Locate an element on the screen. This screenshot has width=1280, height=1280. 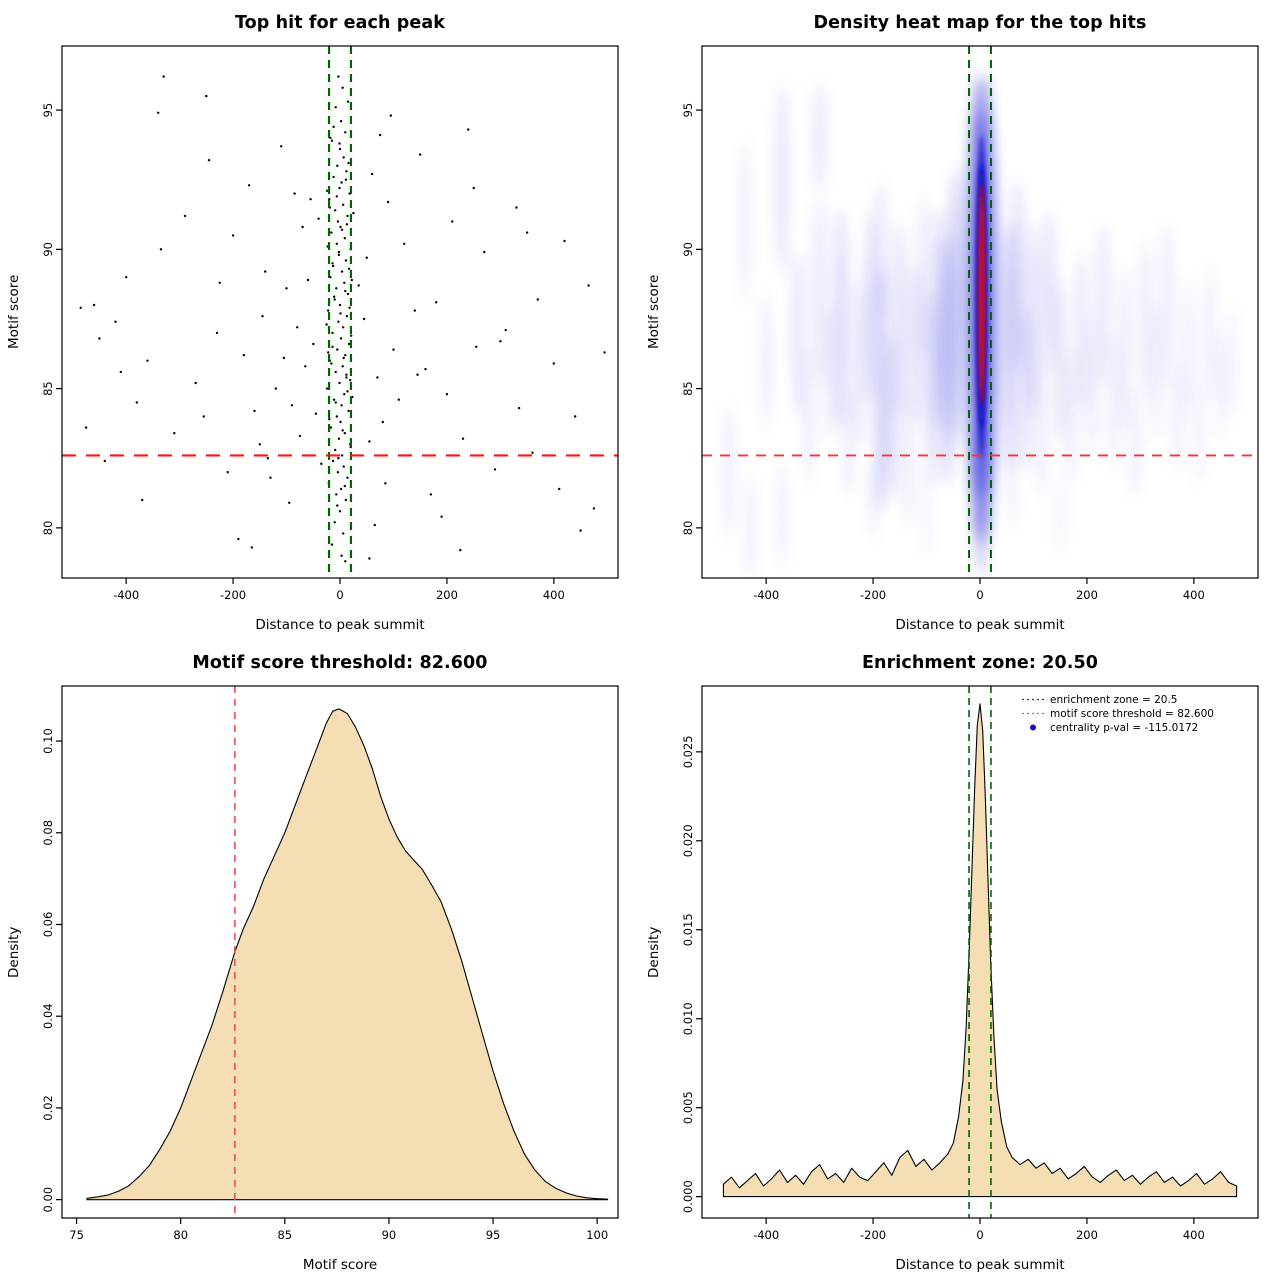
svg-text: 0.08 is located at coordinates (48, 833).